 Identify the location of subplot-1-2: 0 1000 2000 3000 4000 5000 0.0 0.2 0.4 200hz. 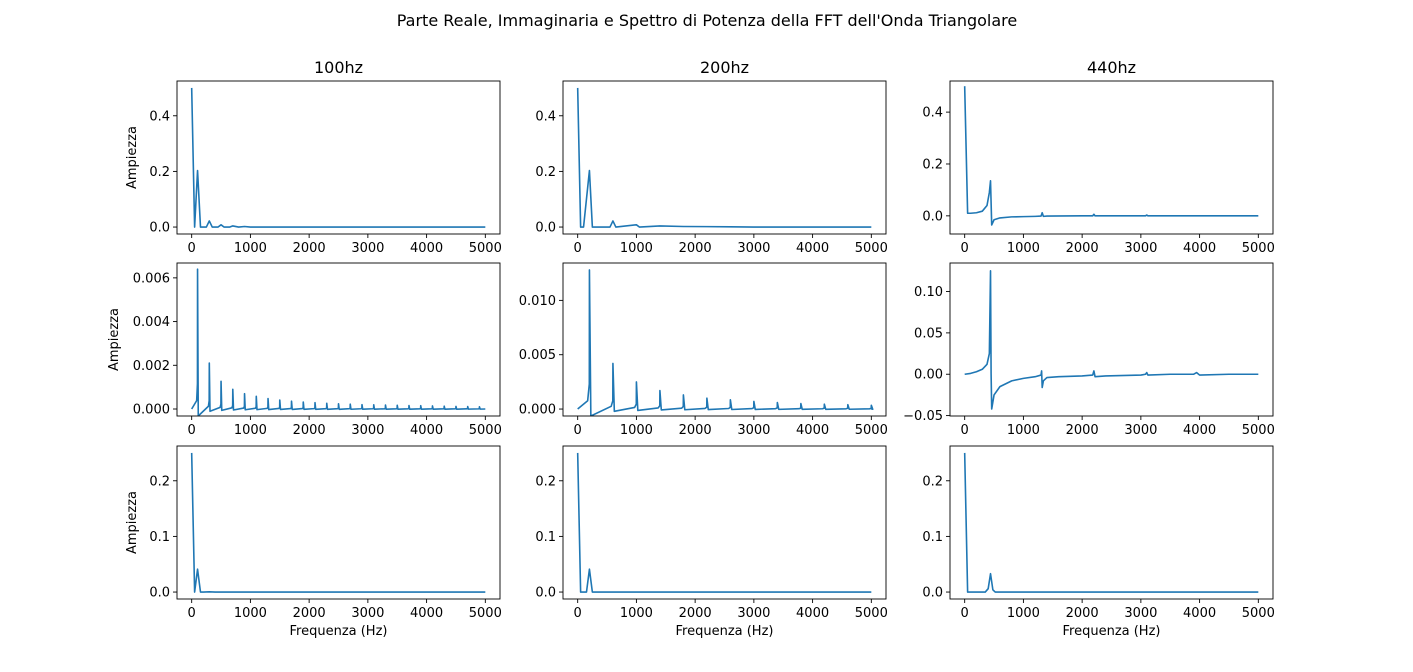
(711, 157).